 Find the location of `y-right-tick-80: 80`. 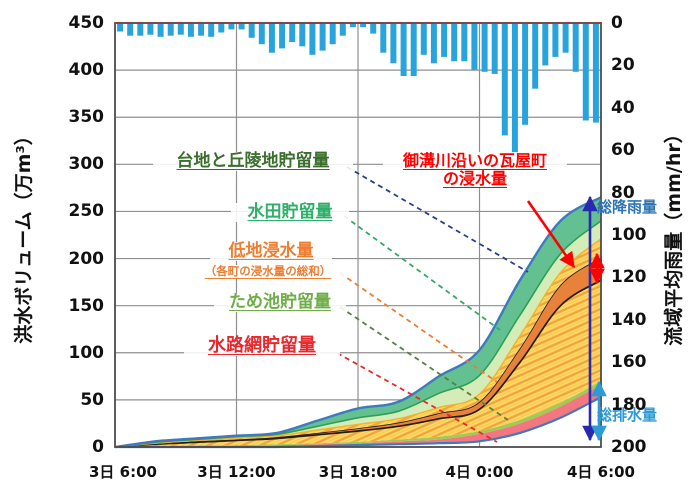

y-right-tick-80: 80 is located at coordinates (623, 192).